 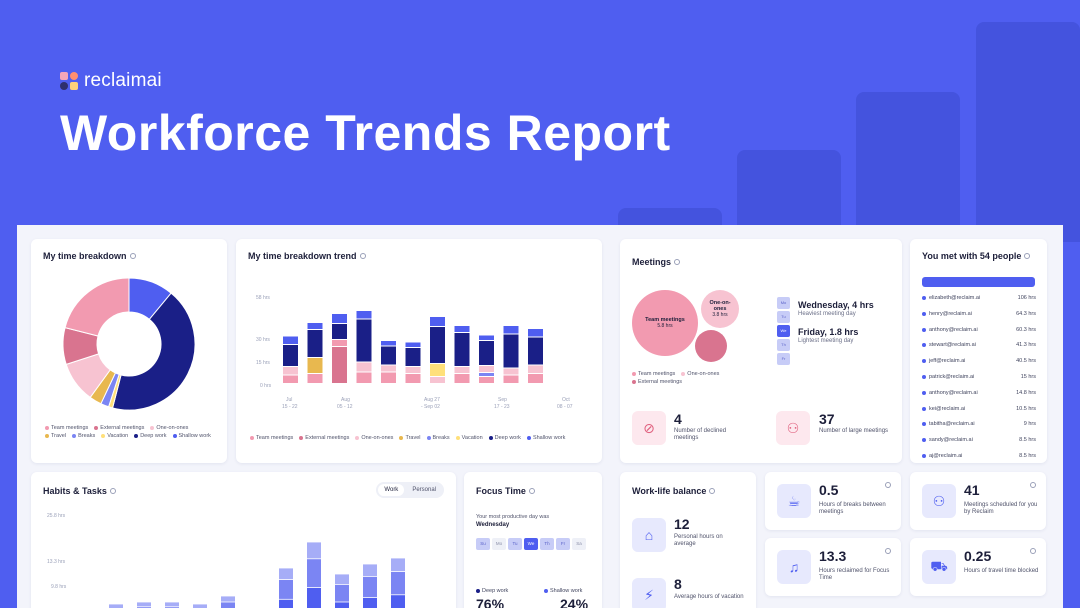 What do you see at coordinates (939, 501) in the screenshot?
I see `group-icon: ⚇` at bounding box center [939, 501].